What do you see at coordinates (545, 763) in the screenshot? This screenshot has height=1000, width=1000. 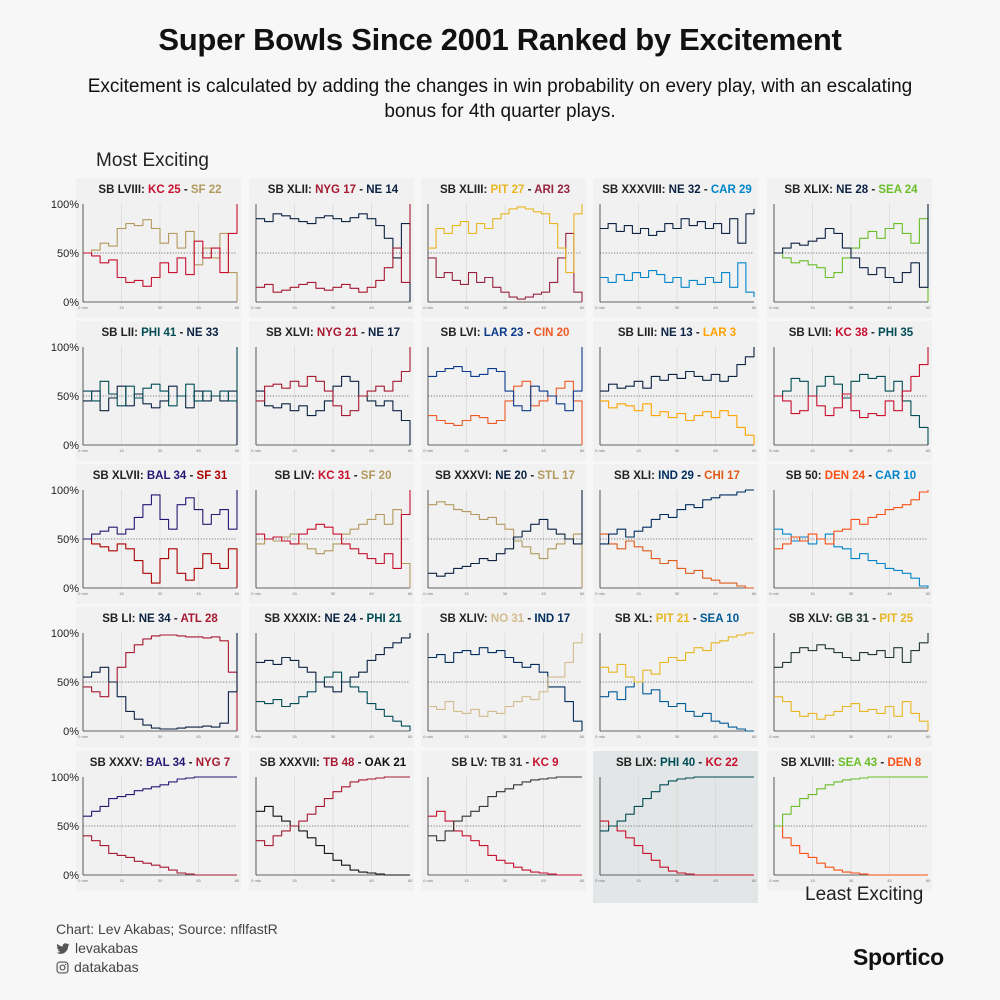 I see `loser-score: KC 9` at bounding box center [545, 763].